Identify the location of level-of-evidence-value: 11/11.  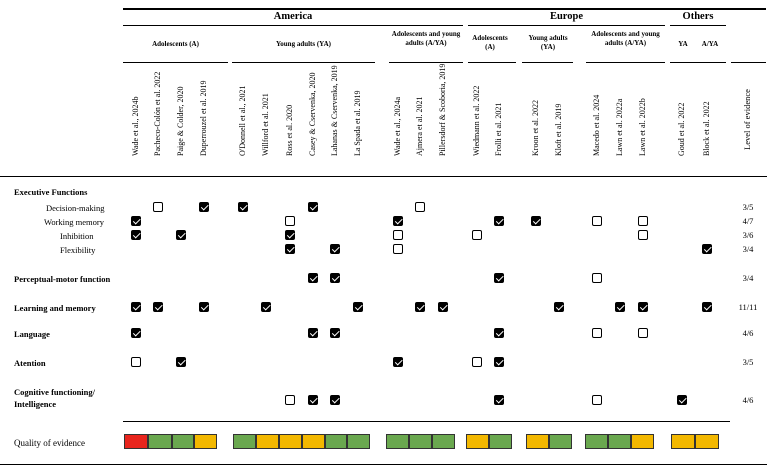
(748, 307).